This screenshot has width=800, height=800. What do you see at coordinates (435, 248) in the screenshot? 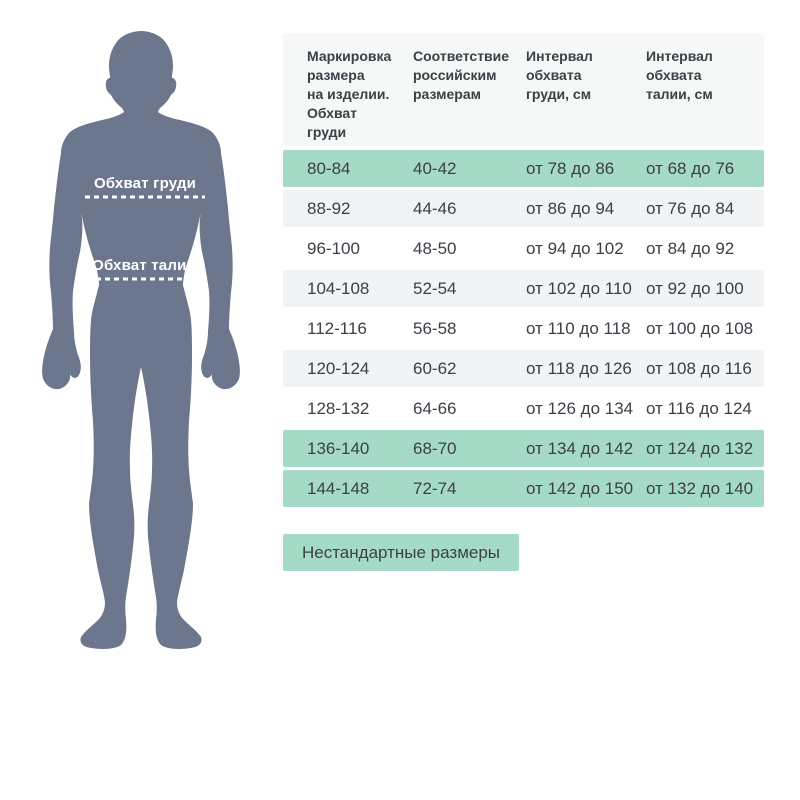
I see `cell-russian-size: 48-50` at bounding box center [435, 248].